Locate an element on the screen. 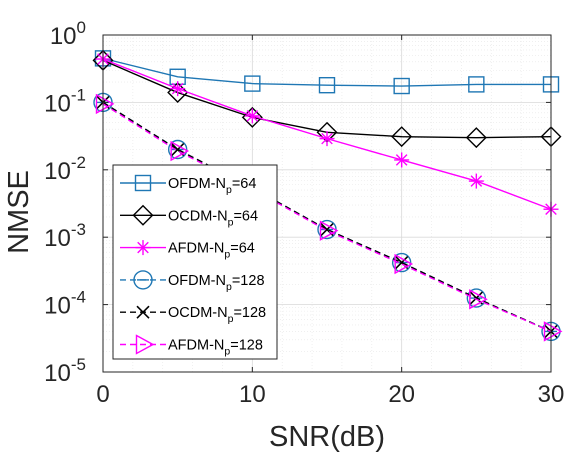 Image resolution: width=568 pixels, height=453 pixels. x-tick-label: 0 is located at coordinates (102, 394).